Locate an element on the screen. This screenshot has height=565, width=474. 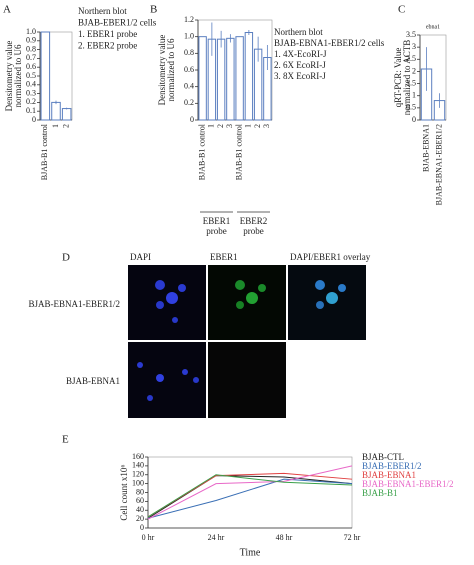
y-tick-label: 1.5 is located at coordinates (411, 82).